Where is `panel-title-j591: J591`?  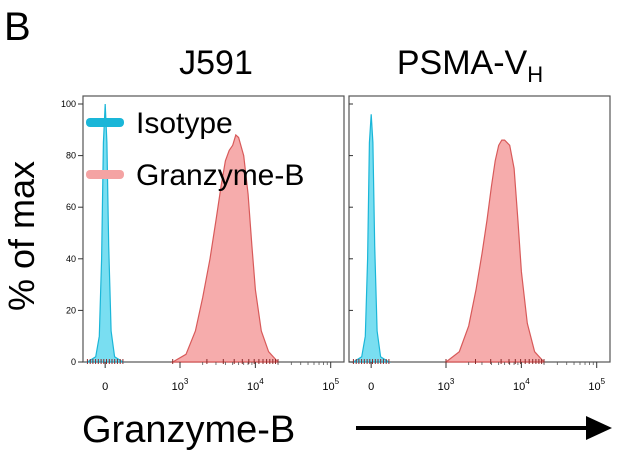 panel-title-j591: J591 is located at coordinates (216, 63).